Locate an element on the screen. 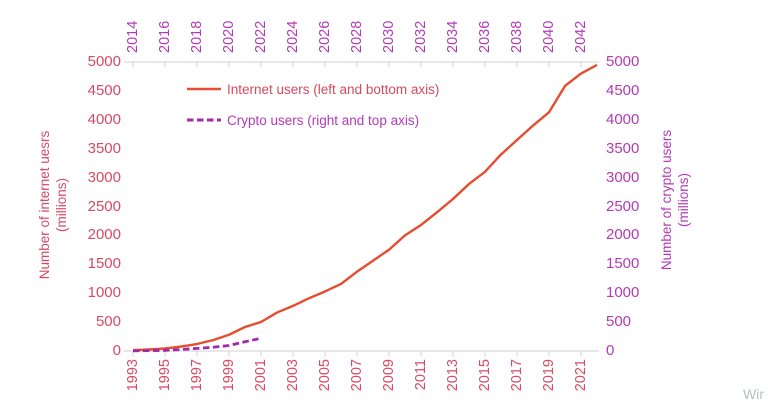 Image resolution: width=768 pixels, height=410 pixels. top-axis-tick-label: 2024 is located at coordinates (293, 36).